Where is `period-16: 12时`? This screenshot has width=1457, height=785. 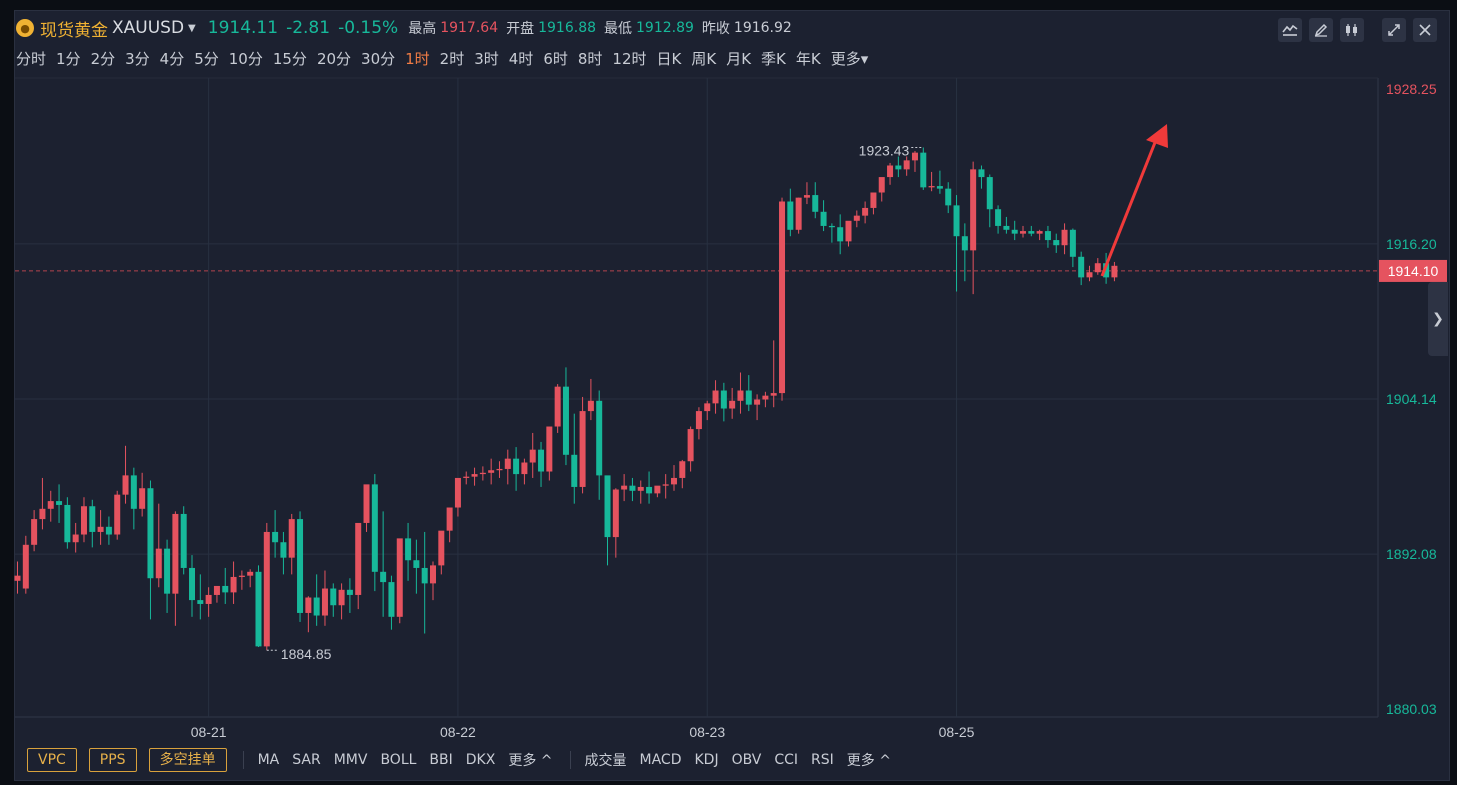
period-16: 12时 is located at coordinates (629, 58).